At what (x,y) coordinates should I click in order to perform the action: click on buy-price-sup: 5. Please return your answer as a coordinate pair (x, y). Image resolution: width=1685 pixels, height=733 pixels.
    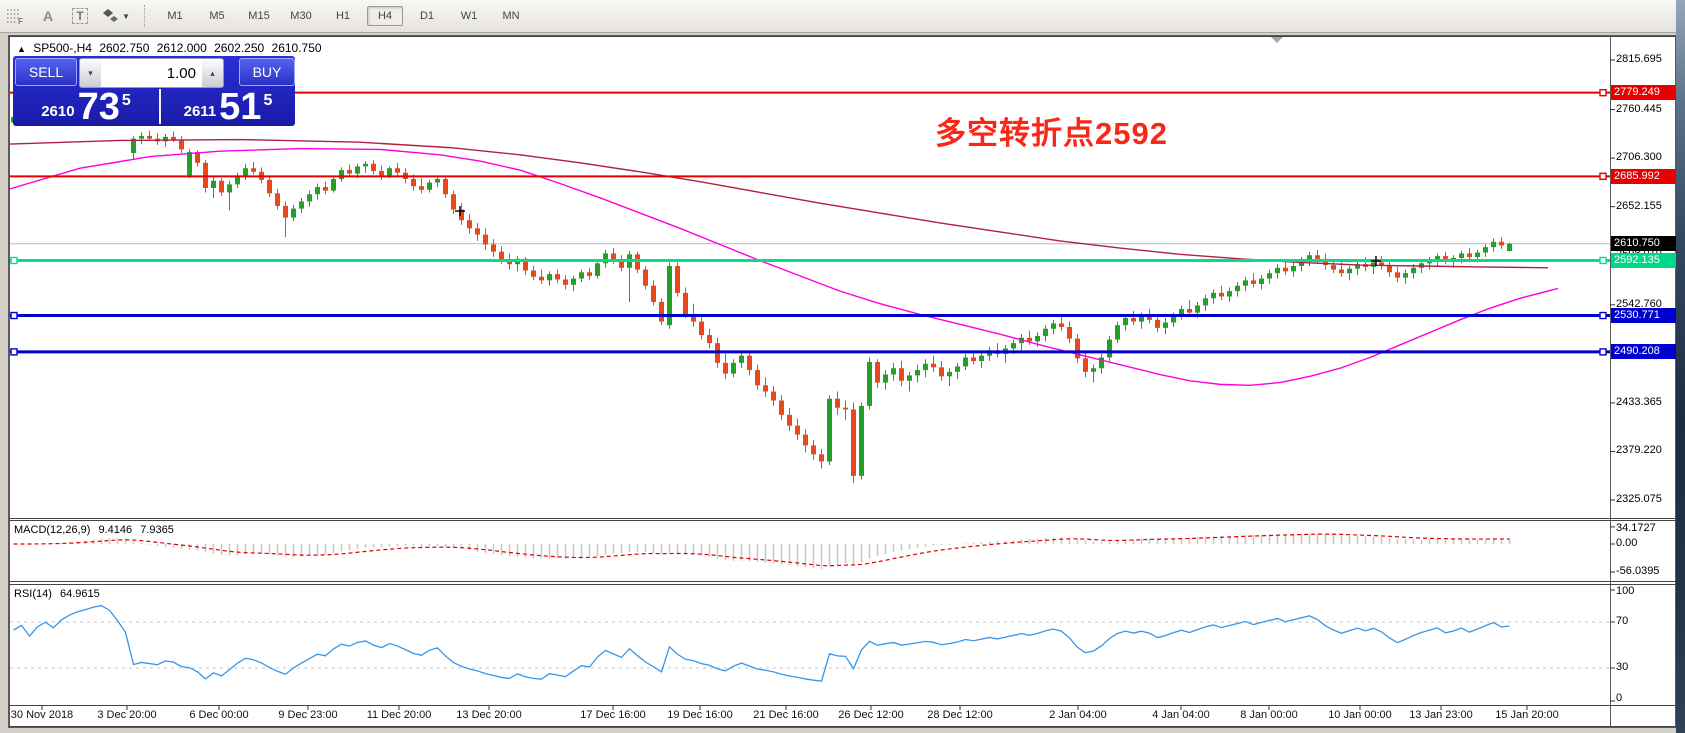
    Looking at the image, I should click on (268, 100).